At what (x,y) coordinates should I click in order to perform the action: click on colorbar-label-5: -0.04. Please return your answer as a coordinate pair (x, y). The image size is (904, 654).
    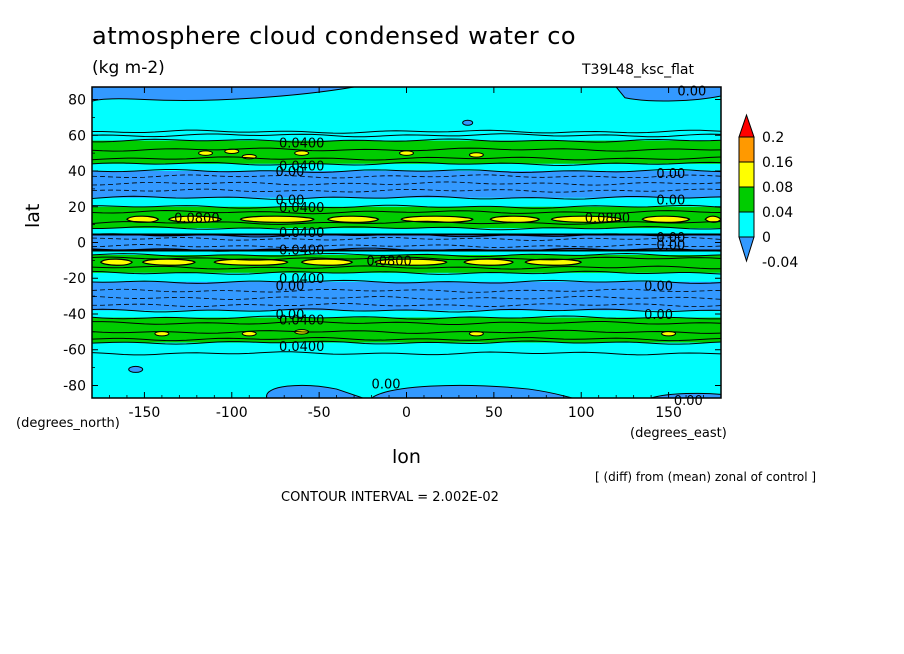
    Looking at the image, I should click on (780, 263).